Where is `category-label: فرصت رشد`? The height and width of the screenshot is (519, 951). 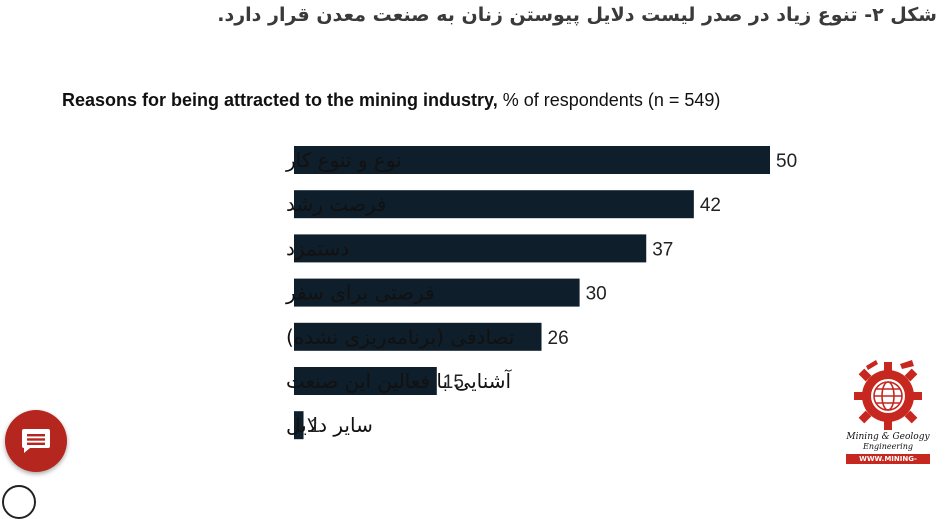
category-label: فرصت رشد is located at coordinates (336, 204).